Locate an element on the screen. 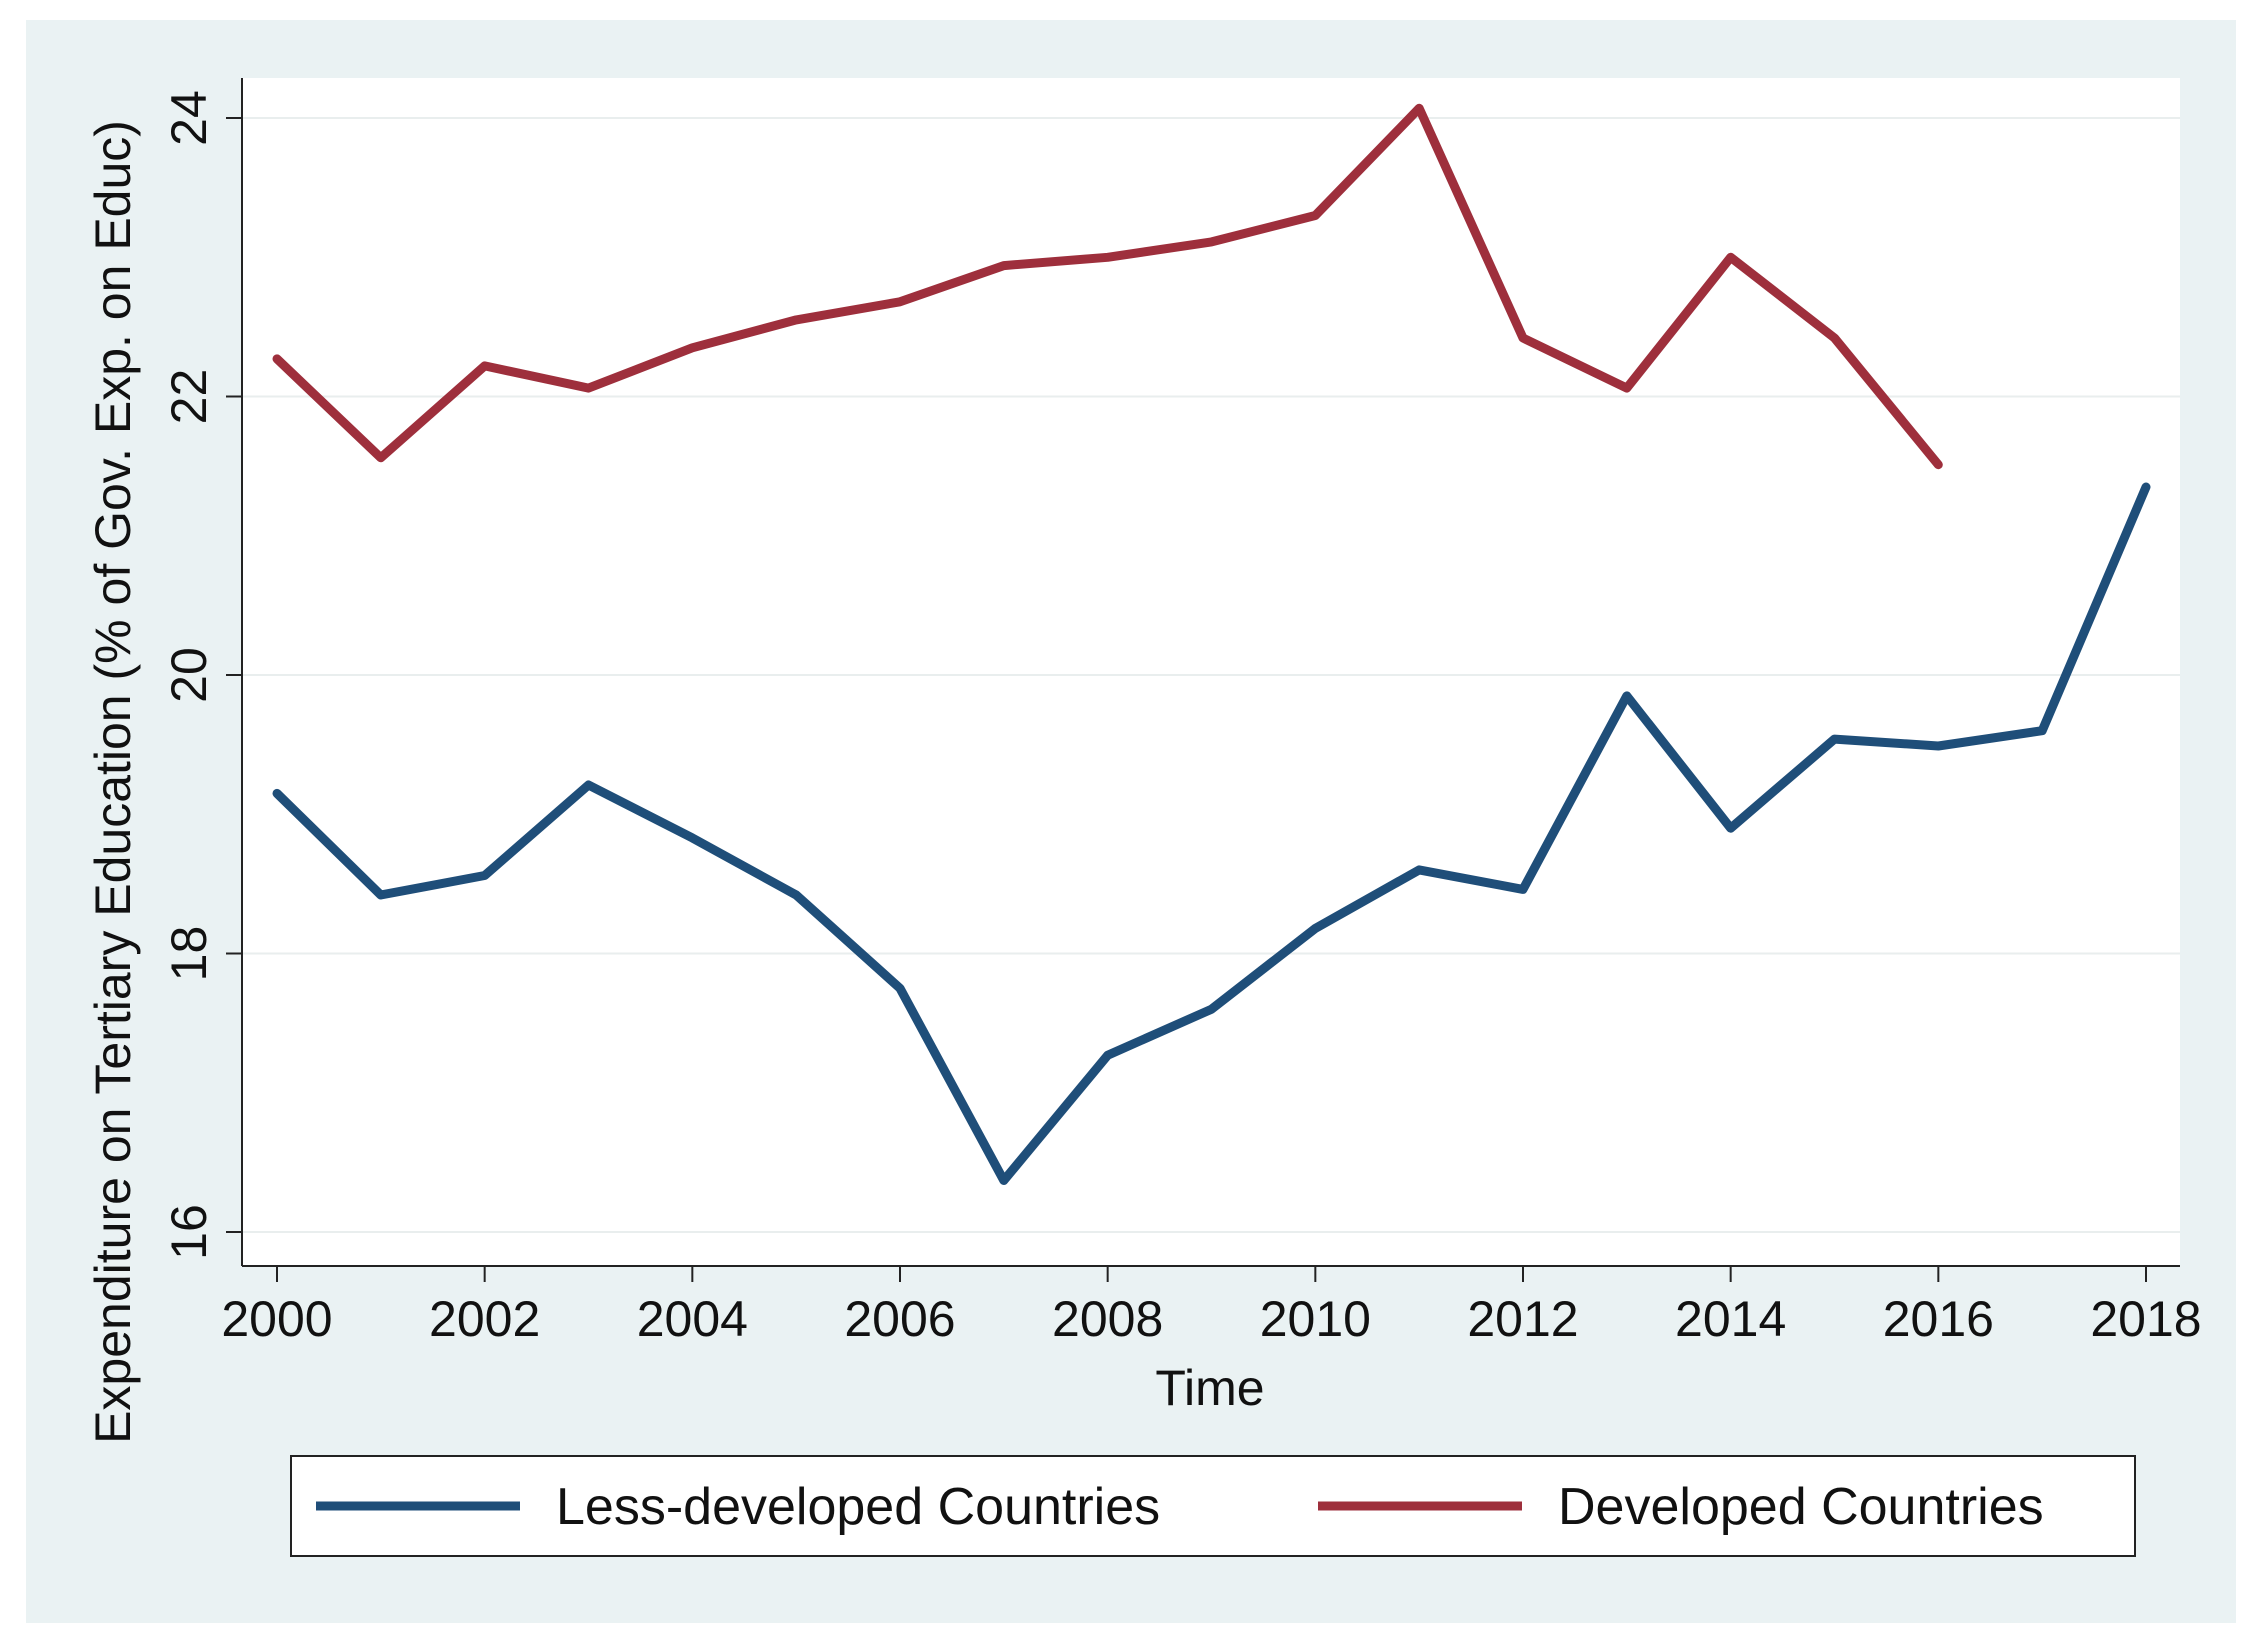 This screenshot has width=2250, height=1643. x-tick-label: 2014 is located at coordinates (1730, 1319).